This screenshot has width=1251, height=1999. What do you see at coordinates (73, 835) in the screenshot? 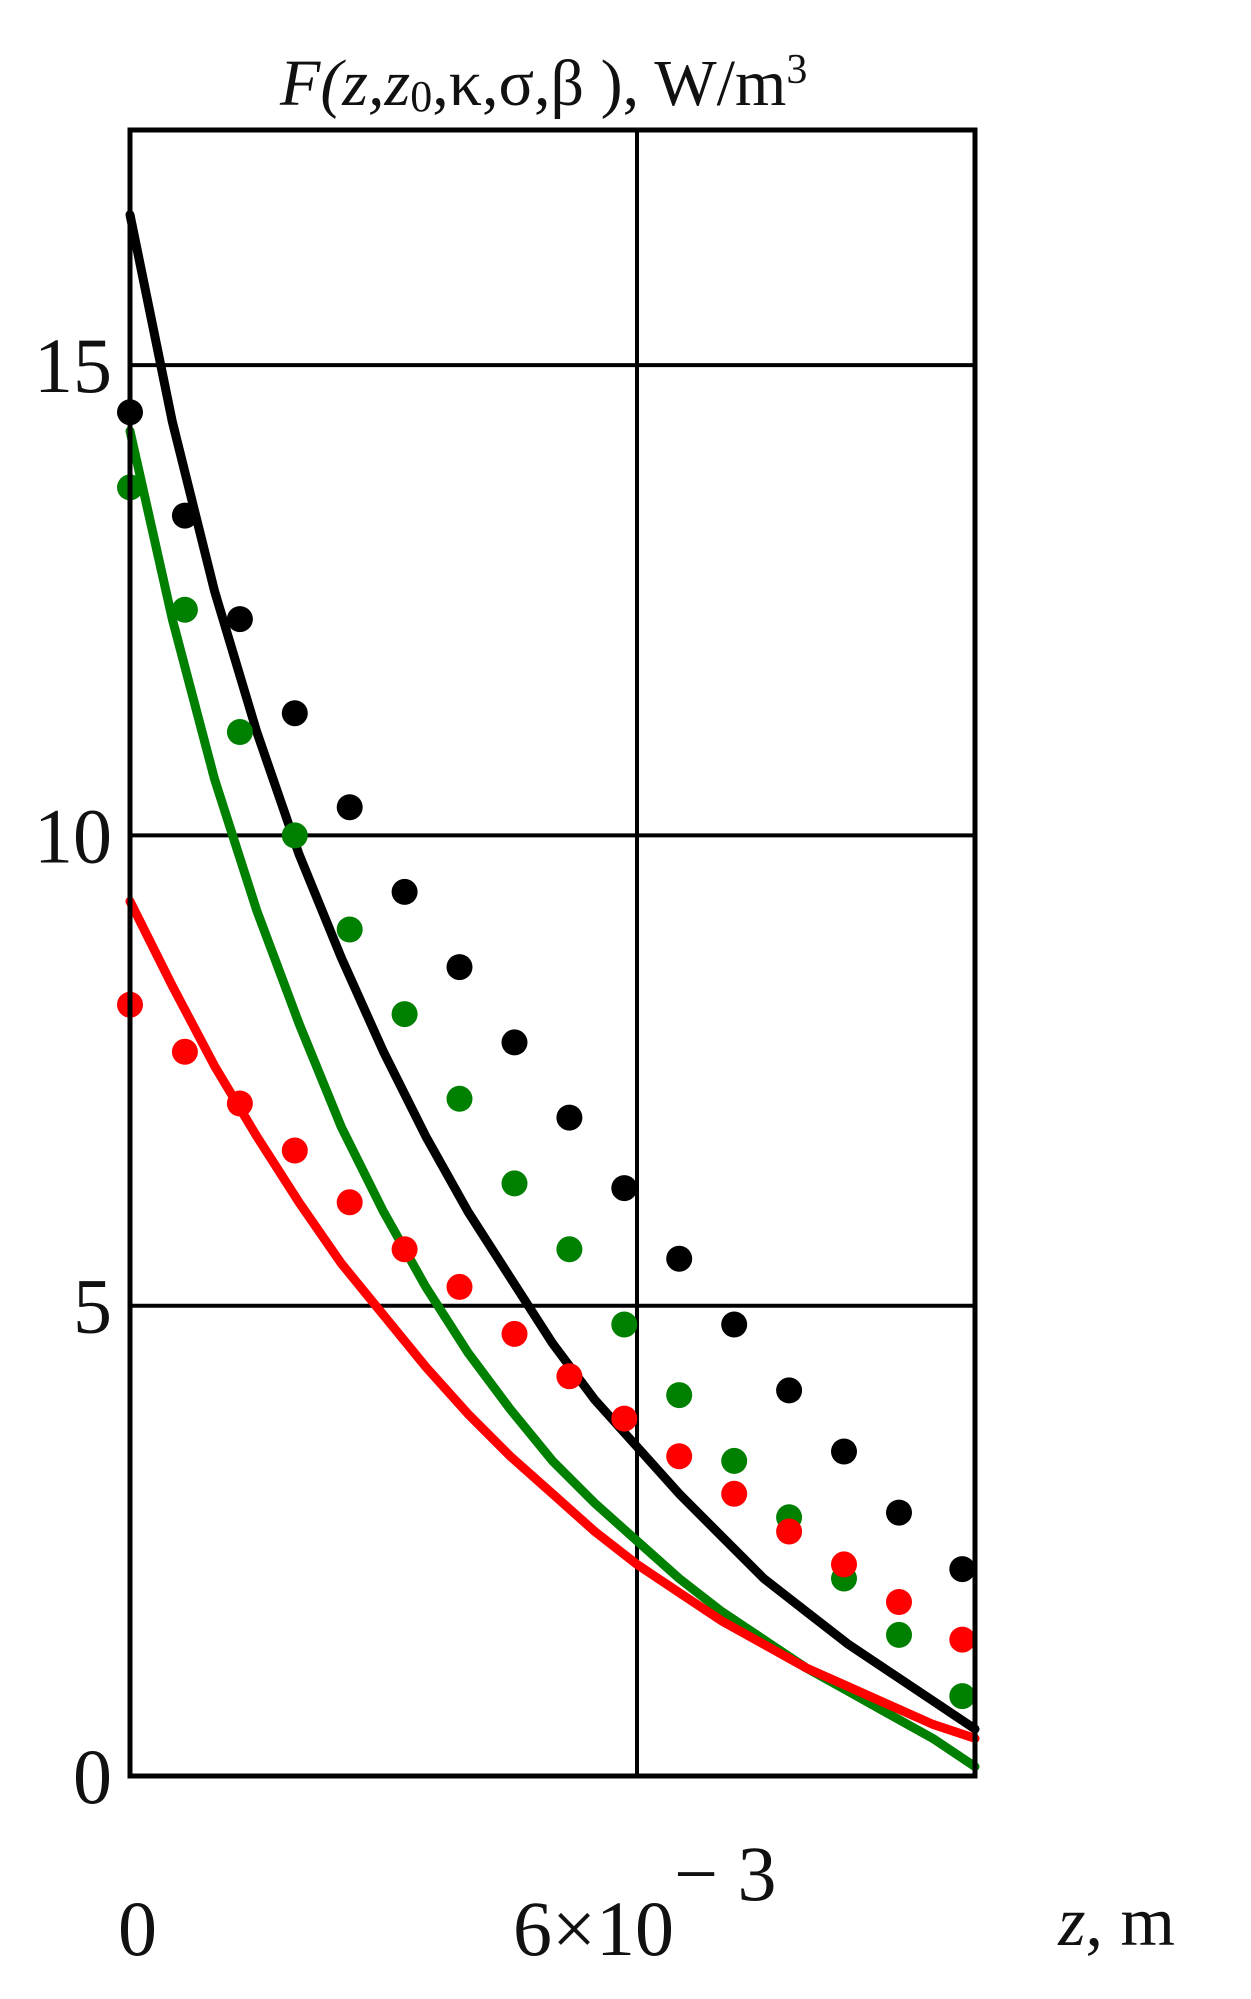
I see `y-tick-label-2: 10` at bounding box center [73, 835].